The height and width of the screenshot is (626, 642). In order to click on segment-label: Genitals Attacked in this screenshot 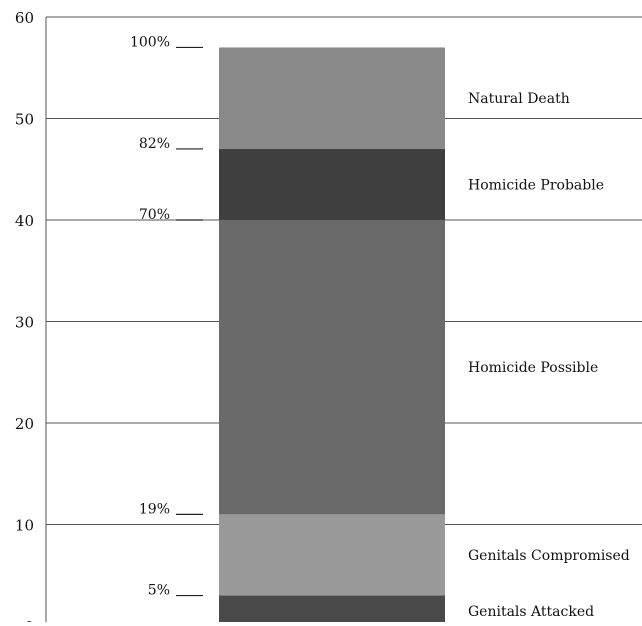, I will do `click(531, 612)`.